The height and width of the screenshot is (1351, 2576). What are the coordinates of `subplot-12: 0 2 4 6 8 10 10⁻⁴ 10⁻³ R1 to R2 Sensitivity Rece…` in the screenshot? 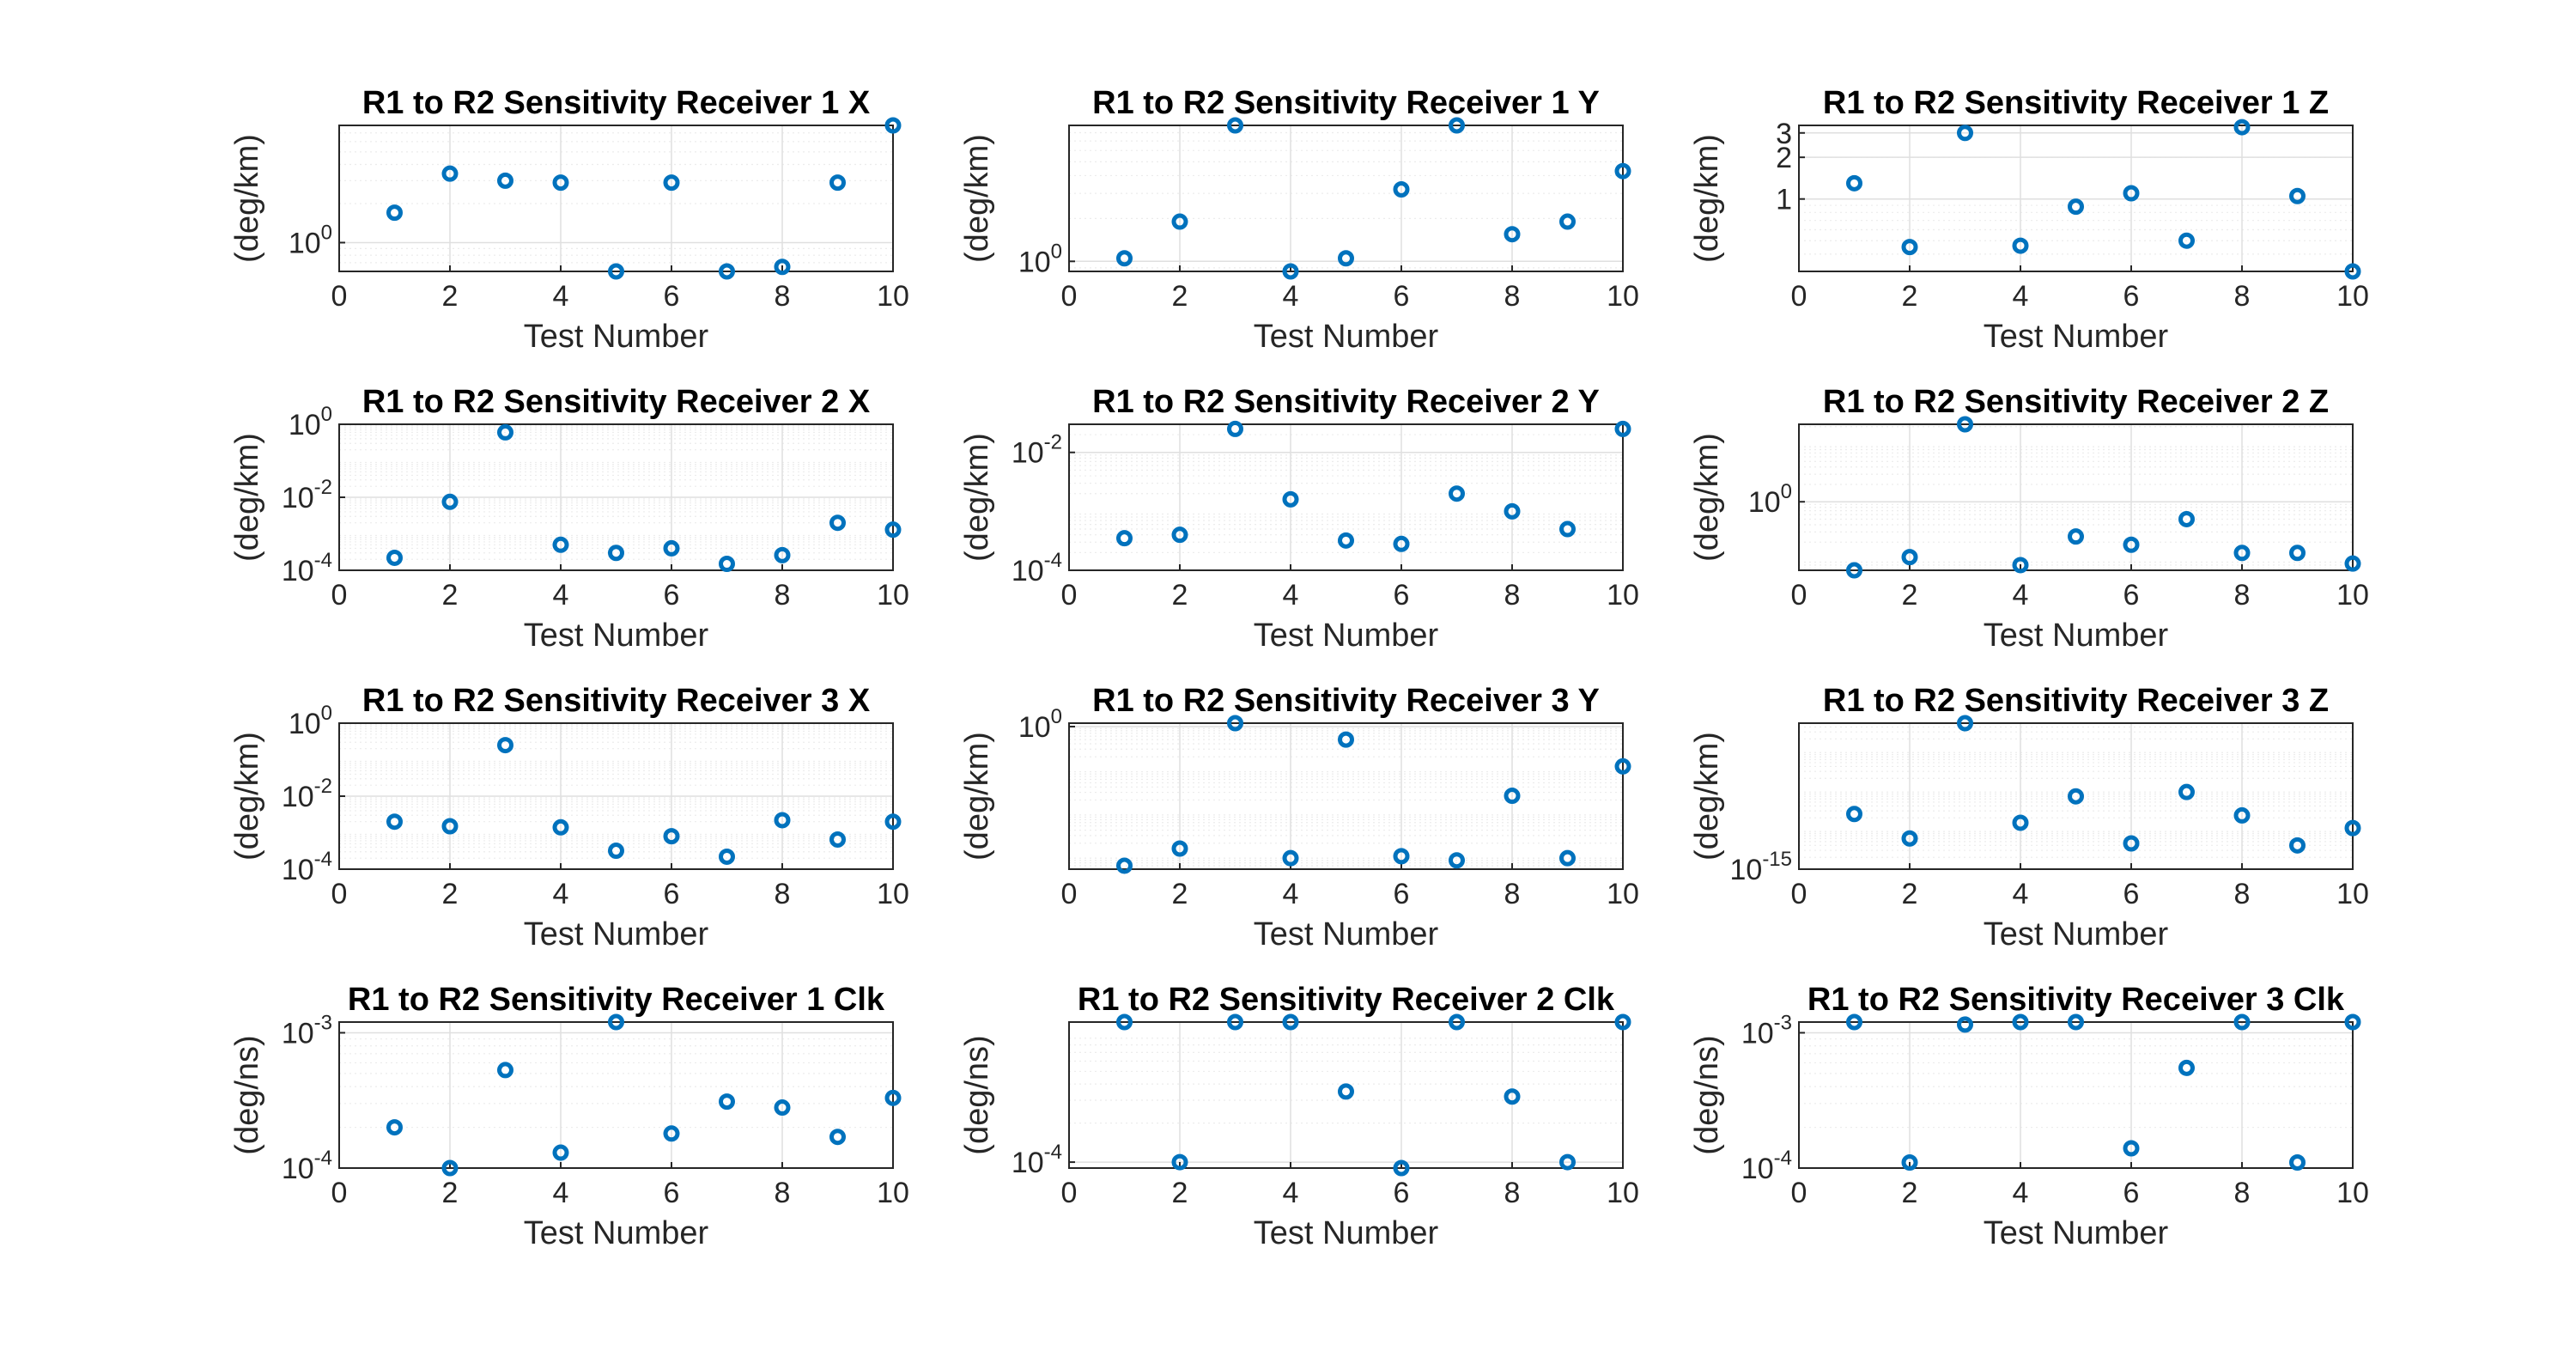 It's located at (2029, 1116).